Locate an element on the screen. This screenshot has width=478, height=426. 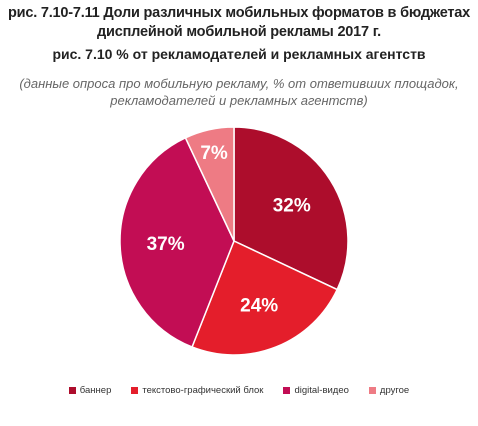
slice-label: 24% is located at coordinates (259, 306).